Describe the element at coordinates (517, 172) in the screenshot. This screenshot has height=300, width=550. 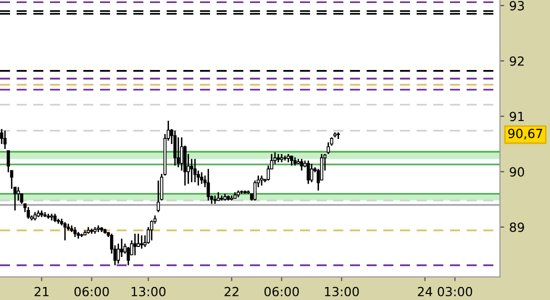
I see `y-tick-label: 90` at that location.